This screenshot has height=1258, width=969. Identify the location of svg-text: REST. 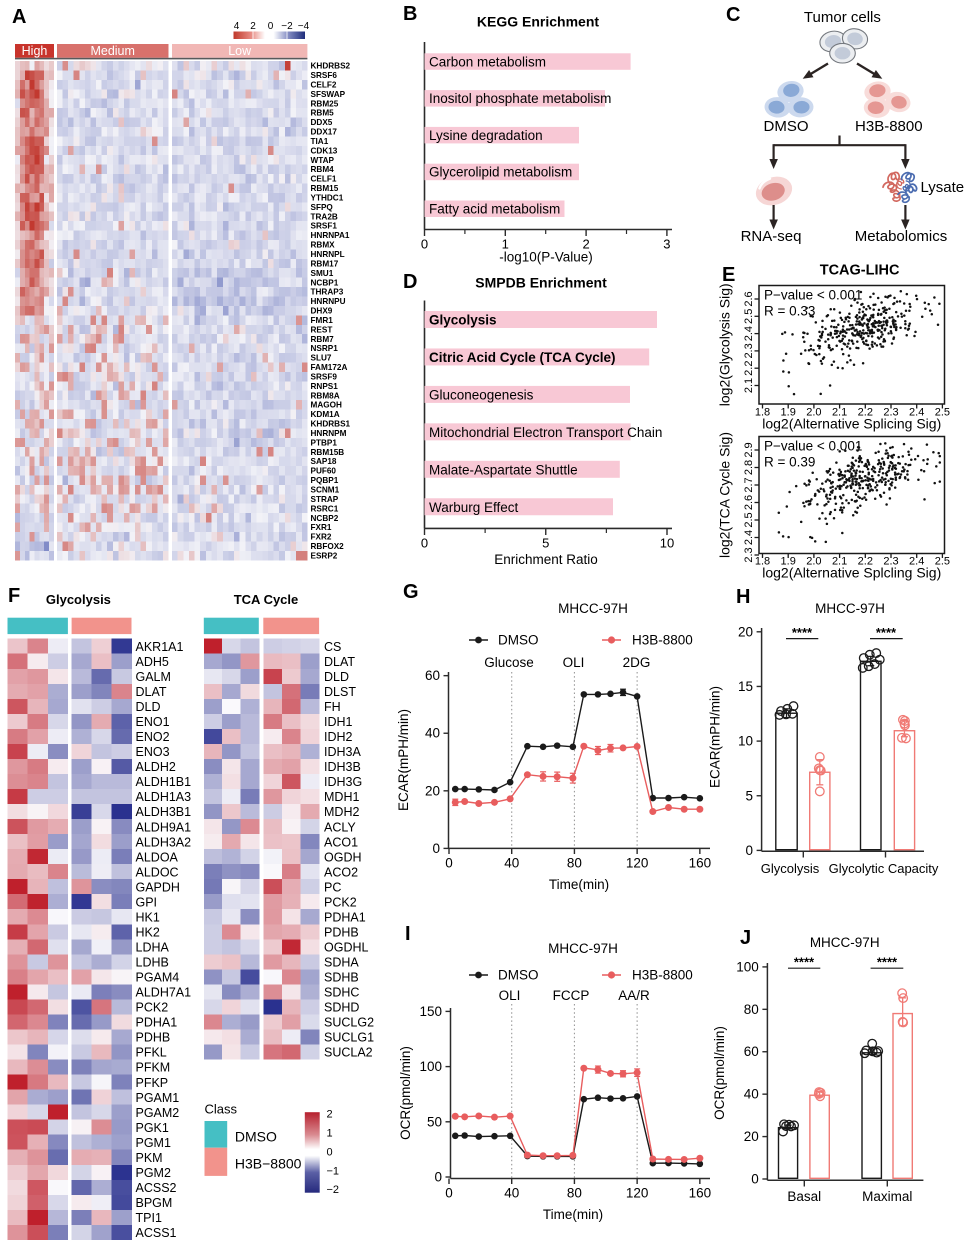
(322, 329).